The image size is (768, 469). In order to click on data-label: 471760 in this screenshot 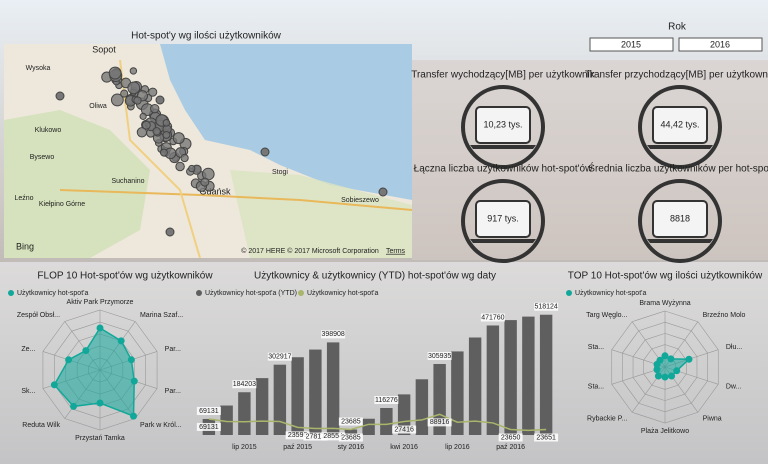, I will do `click(492, 317)`.